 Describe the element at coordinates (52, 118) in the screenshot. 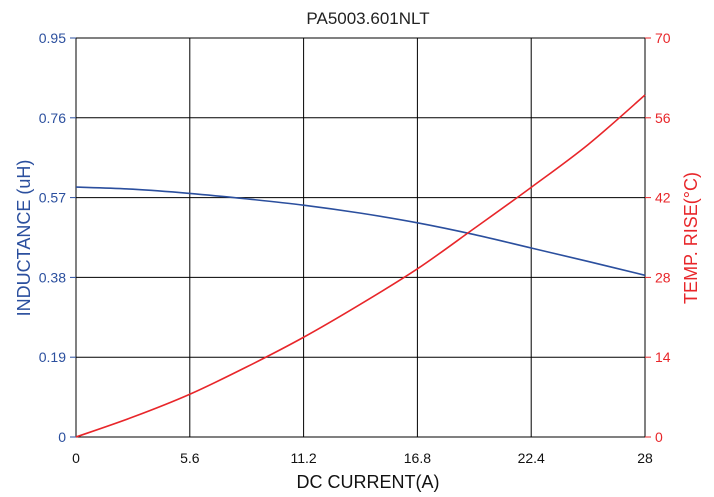

I see `left-tick-label: 0.76` at that location.